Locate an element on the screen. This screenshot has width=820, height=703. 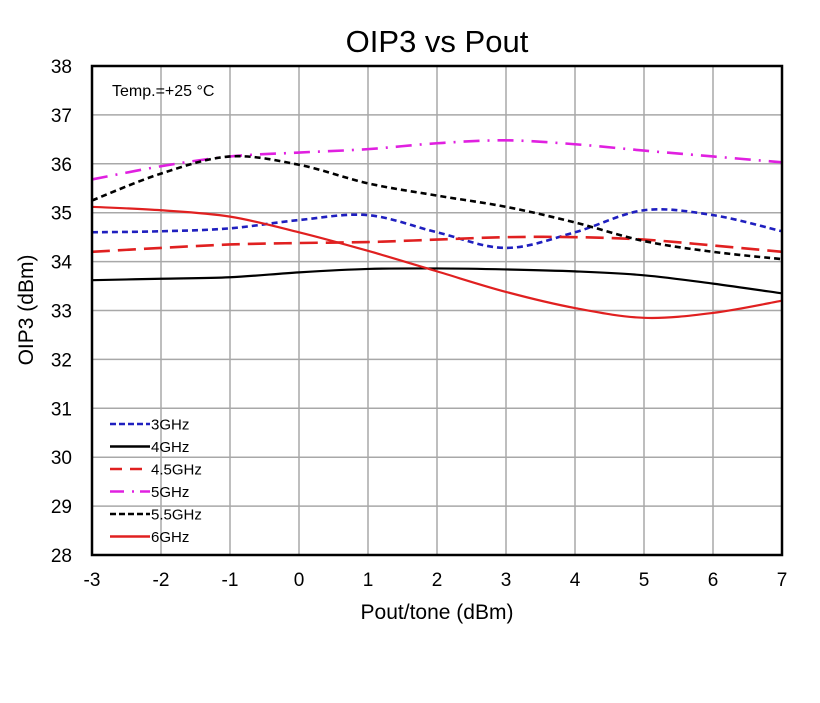
legend-label: 5GHz is located at coordinates (170, 492).